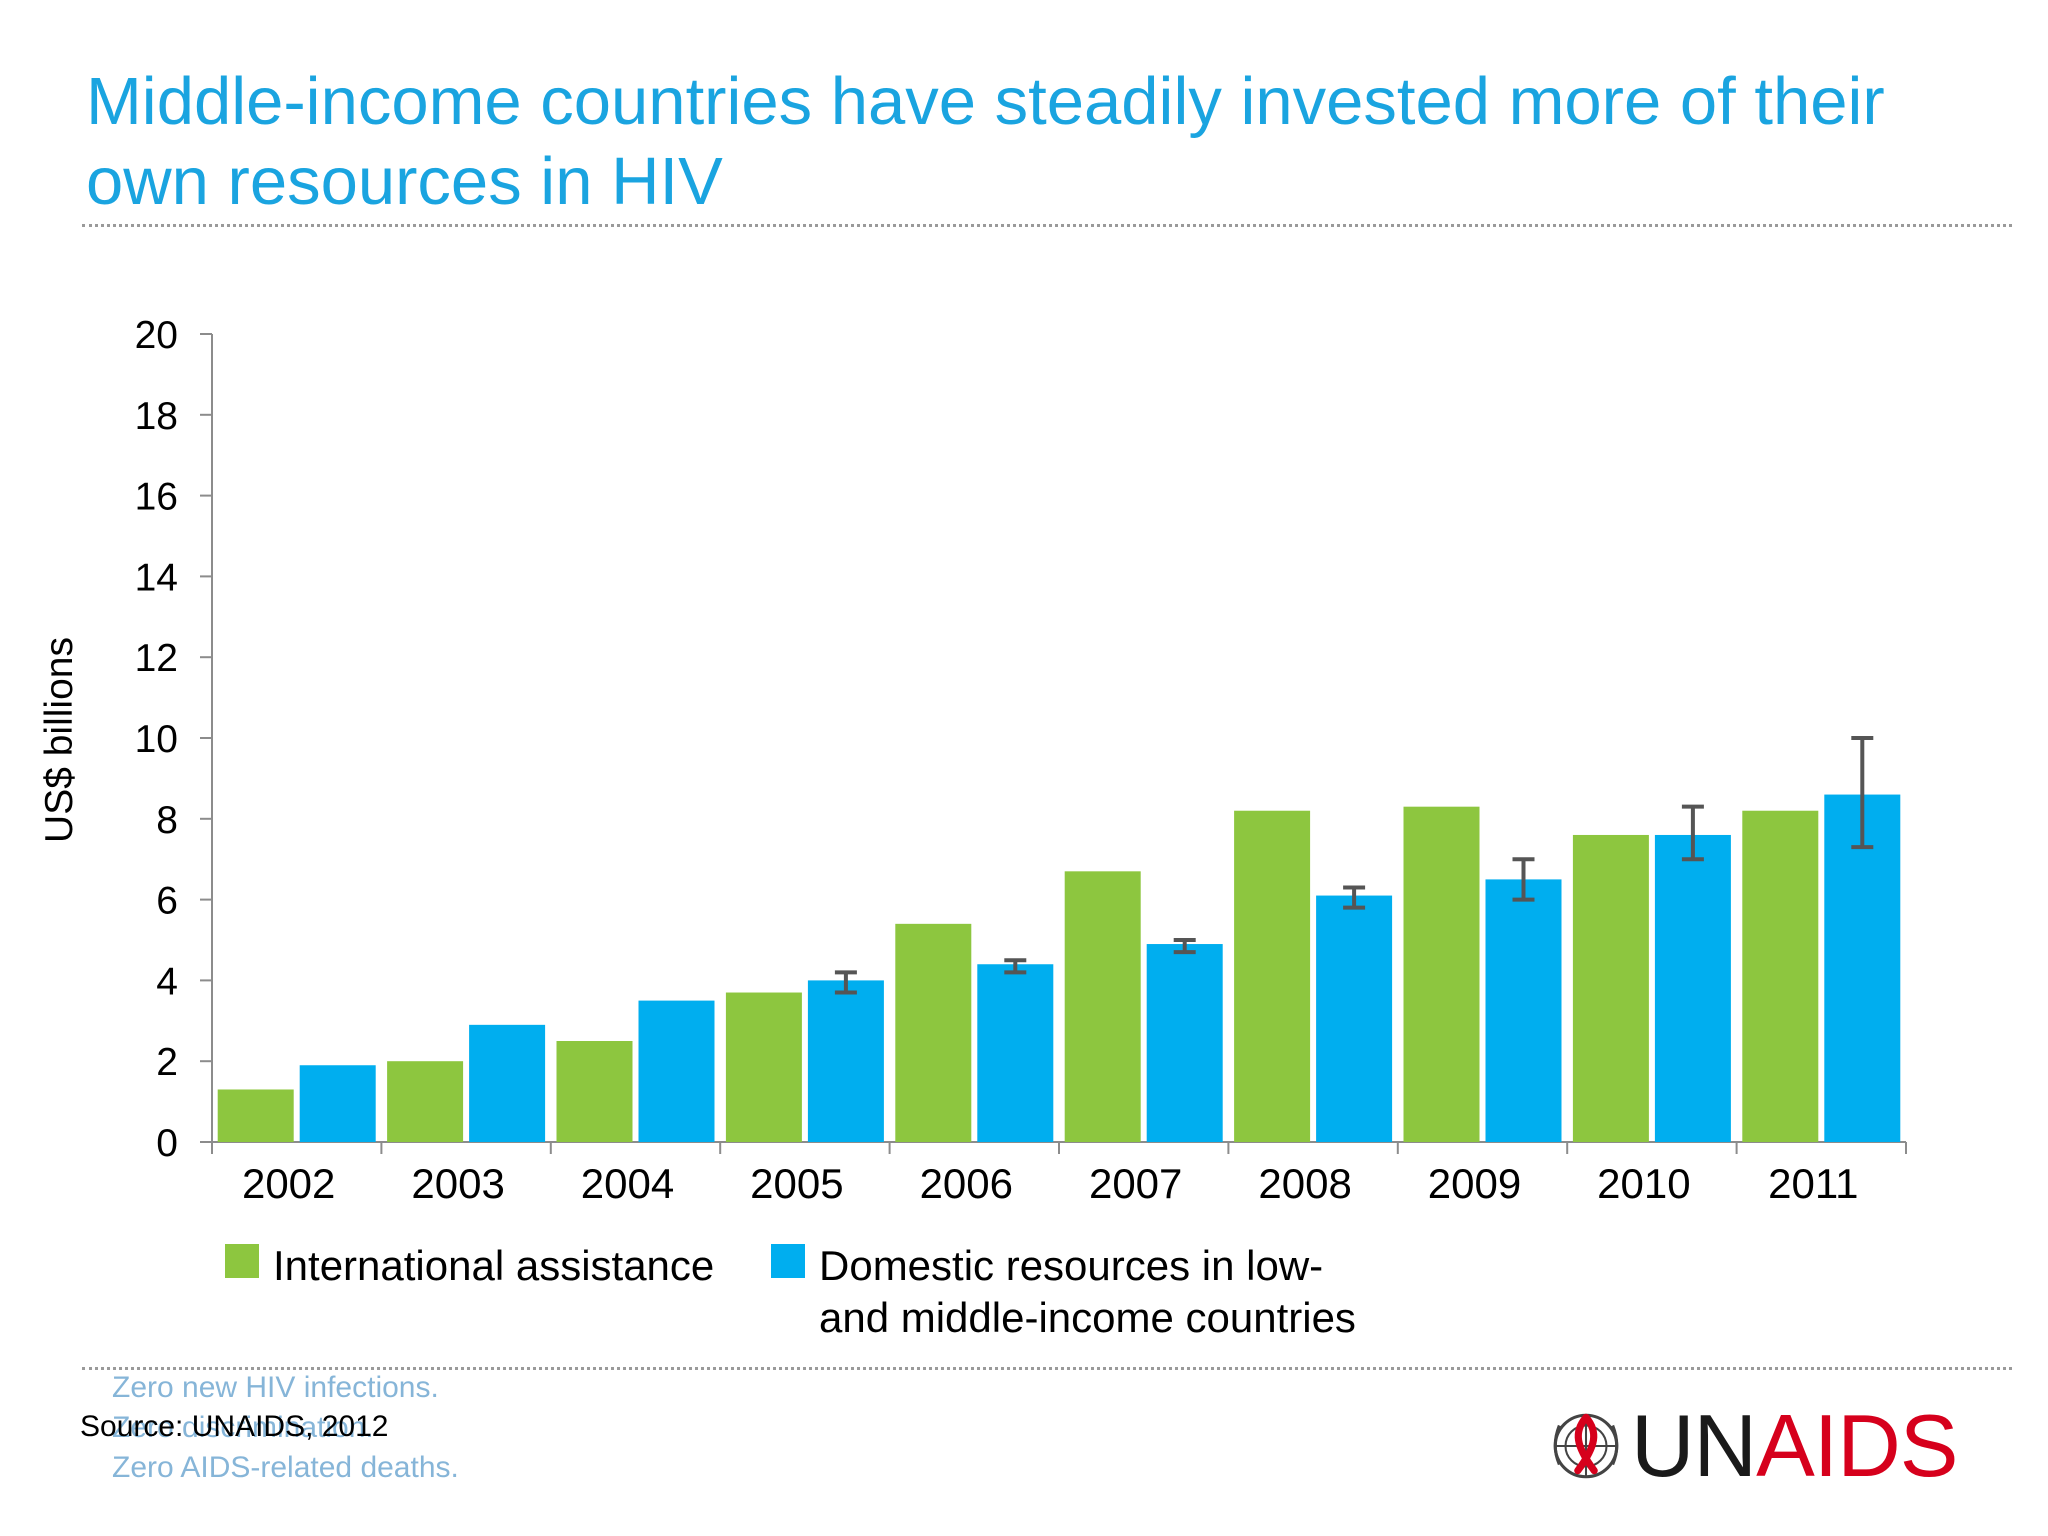  What do you see at coordinates (1272, 976) in the screenshot?
I see `bar-international-2008` at bounding box center [1272, 976].